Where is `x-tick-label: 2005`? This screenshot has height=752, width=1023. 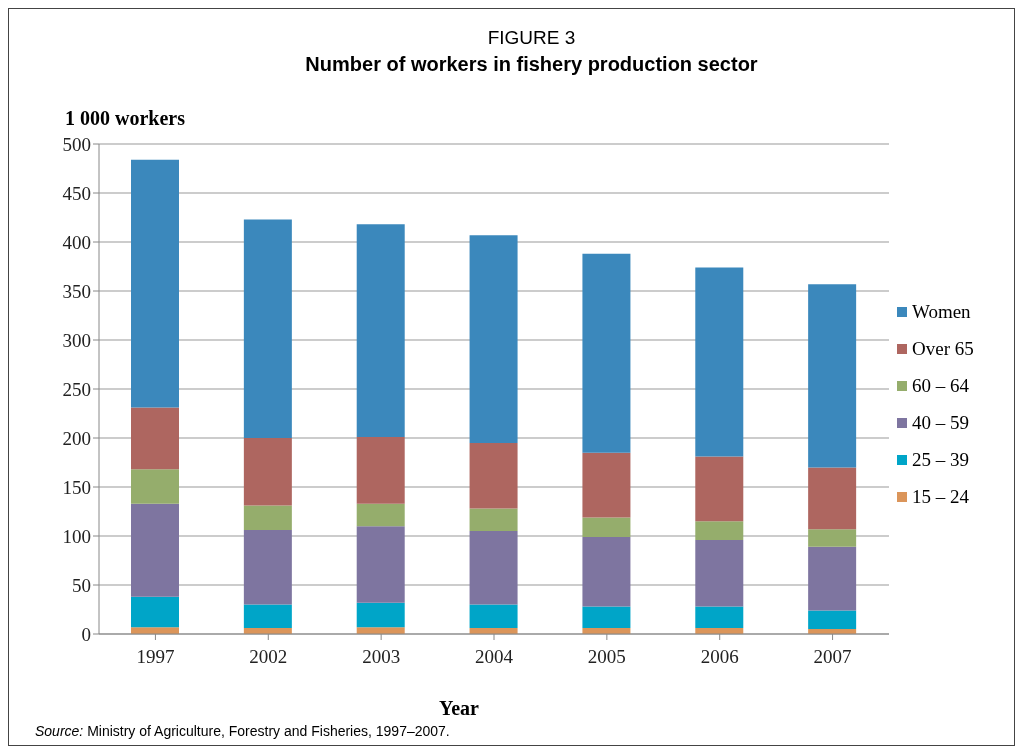 x-tick-label: 2005 is located at coordinates (606, 657).